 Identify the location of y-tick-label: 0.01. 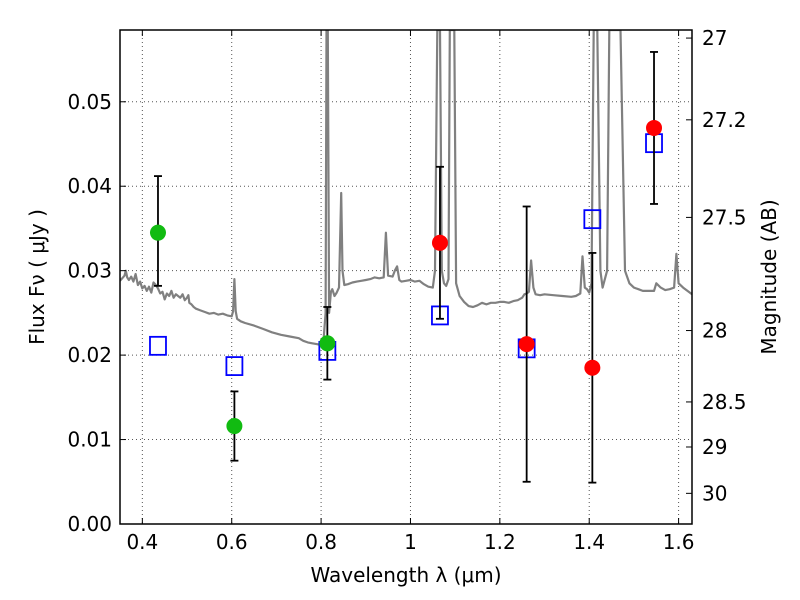
(89, 440).